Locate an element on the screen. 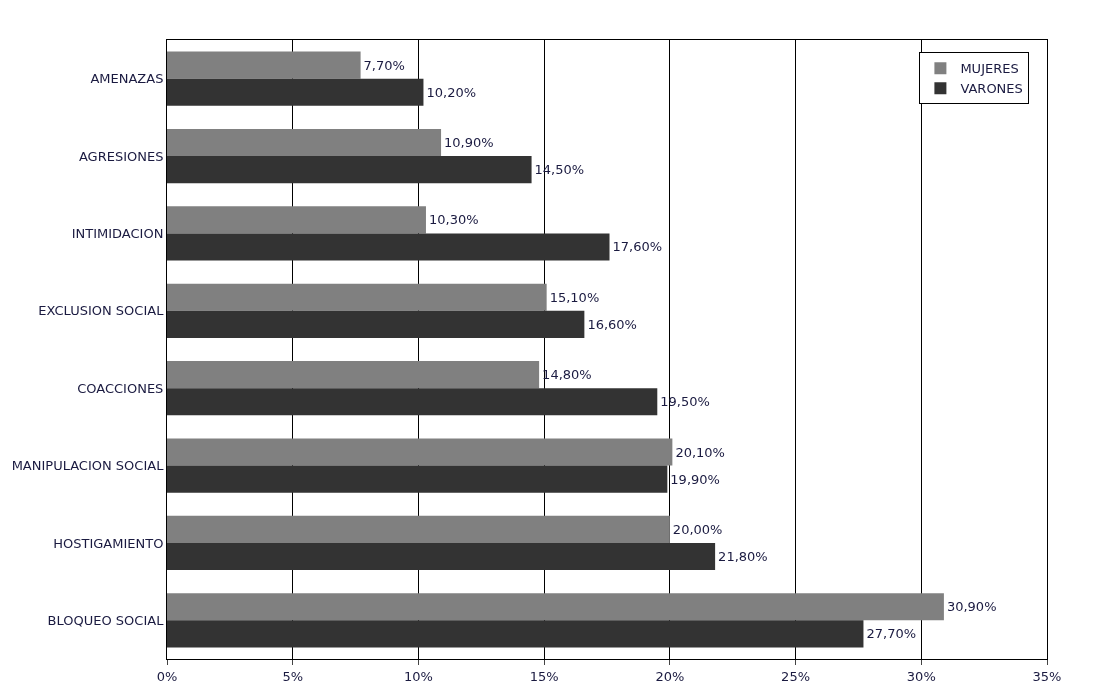  data-label: 10,20% is located at coordinates (451, 92).